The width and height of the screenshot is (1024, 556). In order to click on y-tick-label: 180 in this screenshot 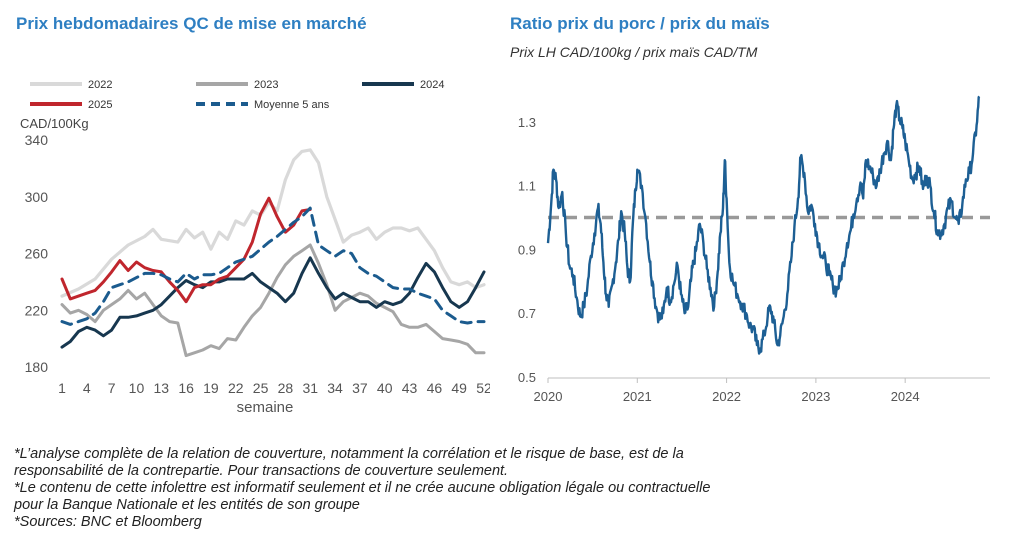, I will do `click(37, 367)`.